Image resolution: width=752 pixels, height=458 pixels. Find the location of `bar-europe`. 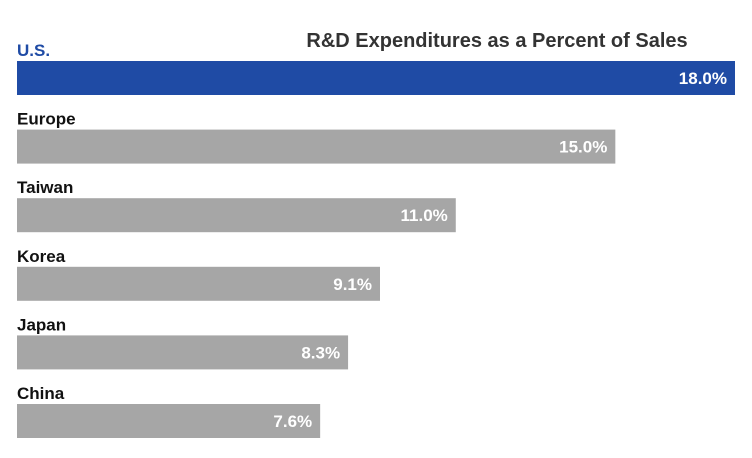

bar-europe is located at coordinates (316, 146).